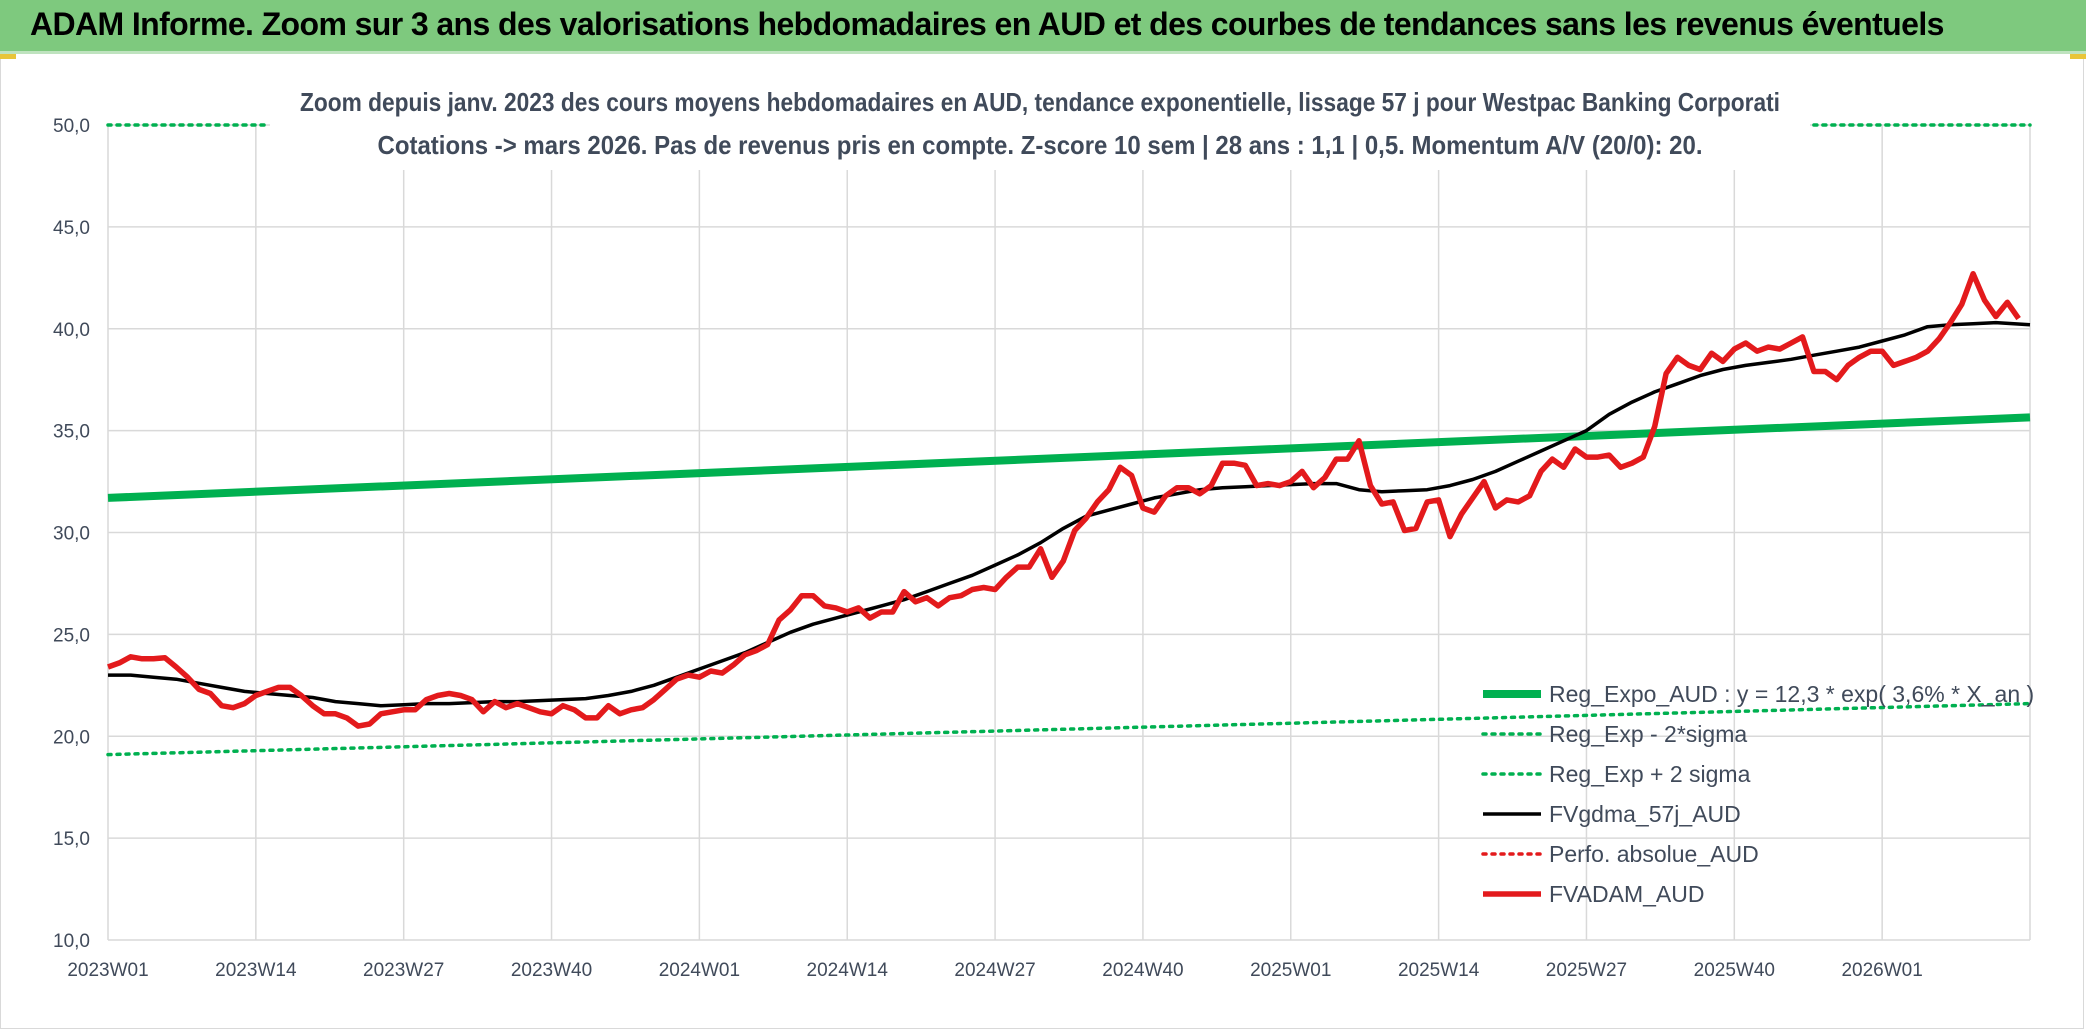  Describe the element at coordinates (1586, 970) in the screenshot. I see `x-tick-label: 2025W27` at that location.